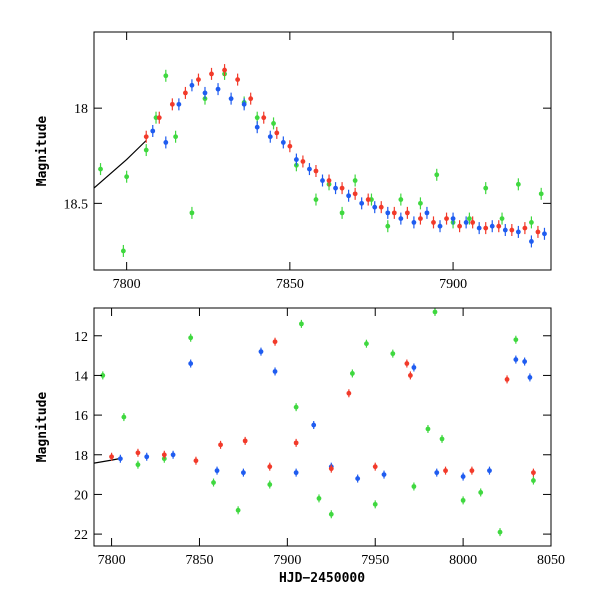 The image size is (600, 600). Describe the element at coordinates (81, 456) in the screenshot. I see `bottom-ytick-label: 18` at that location.